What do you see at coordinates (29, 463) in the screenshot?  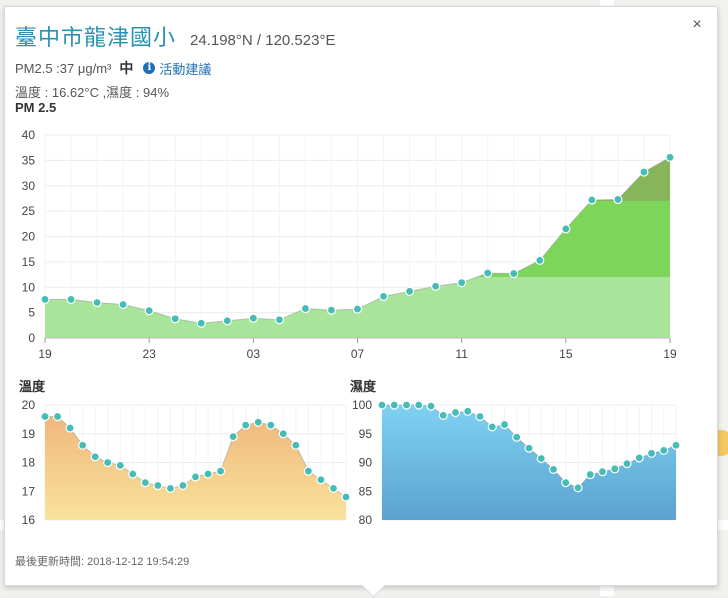 I see `temperature-y-tick-label: 18` at bounding box center [29, 463].